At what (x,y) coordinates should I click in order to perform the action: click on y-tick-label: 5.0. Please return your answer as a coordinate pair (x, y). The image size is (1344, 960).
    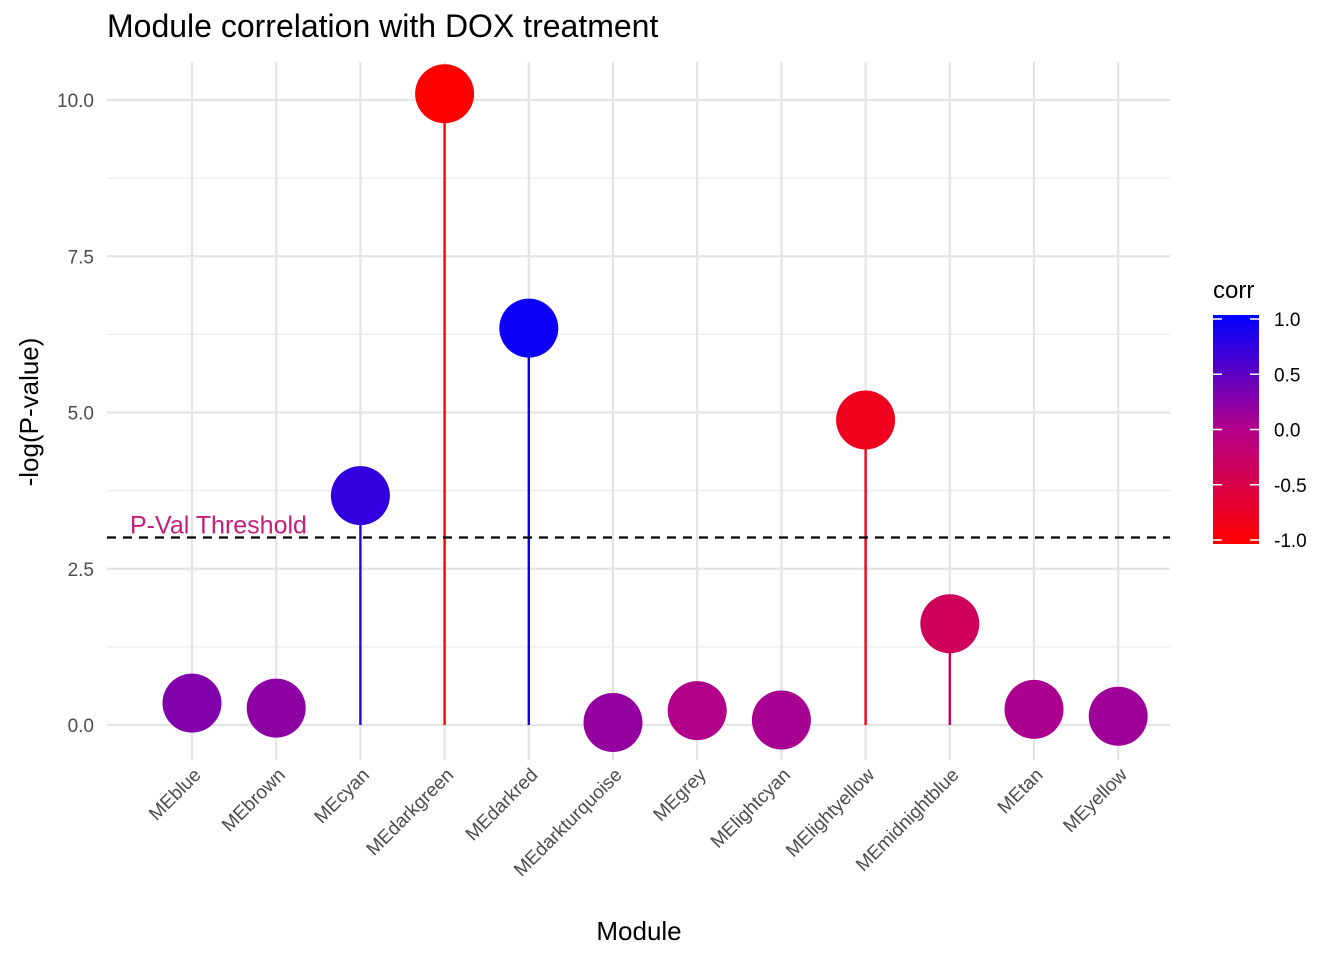
    Looking at the image, I should click on (81, 414).